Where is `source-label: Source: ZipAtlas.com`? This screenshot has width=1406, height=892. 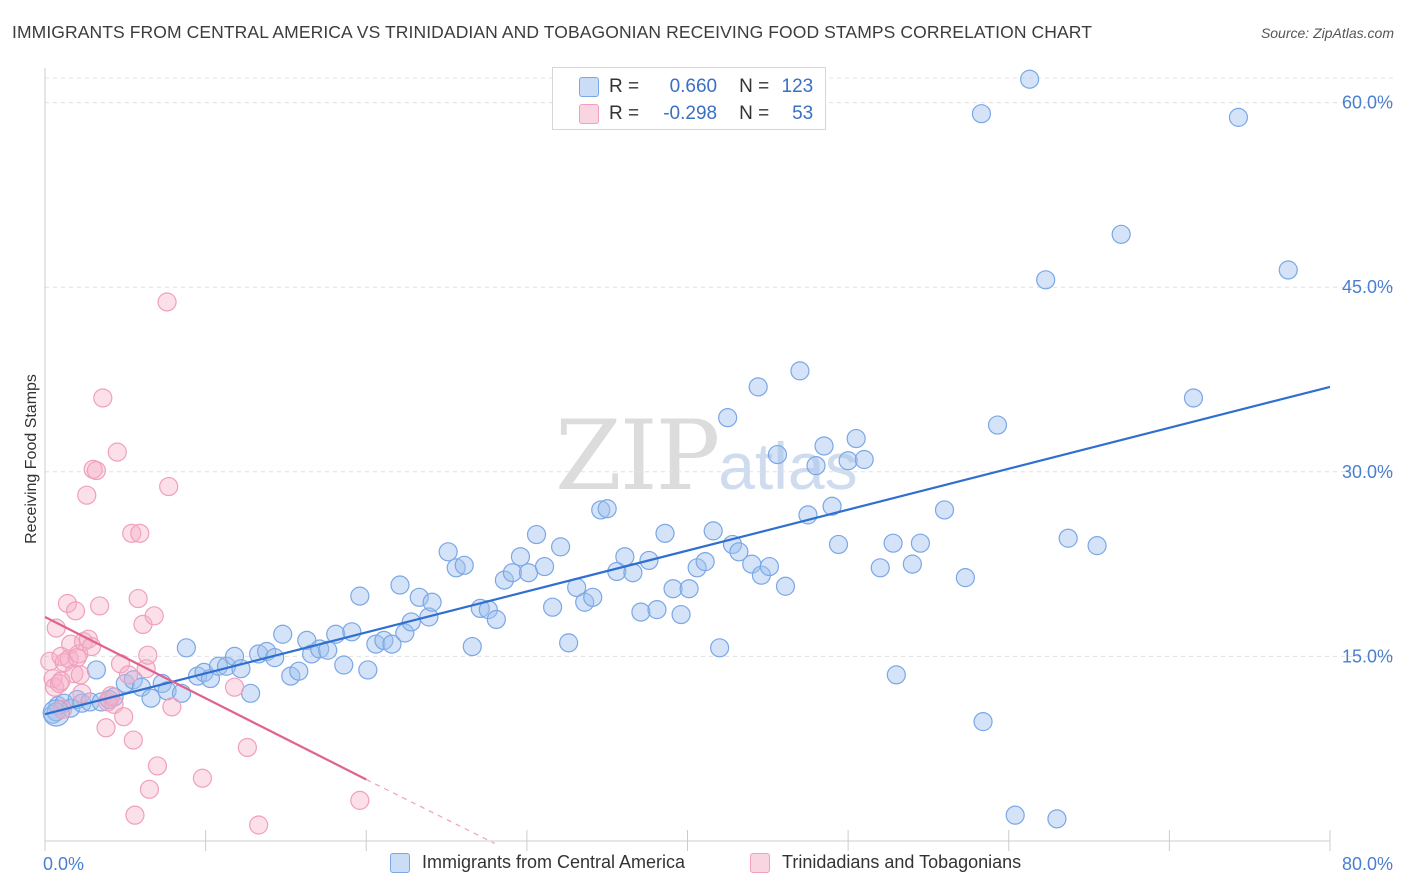 source-label: Source: ZipAtlas.com is located at coordinates (1327, 33).